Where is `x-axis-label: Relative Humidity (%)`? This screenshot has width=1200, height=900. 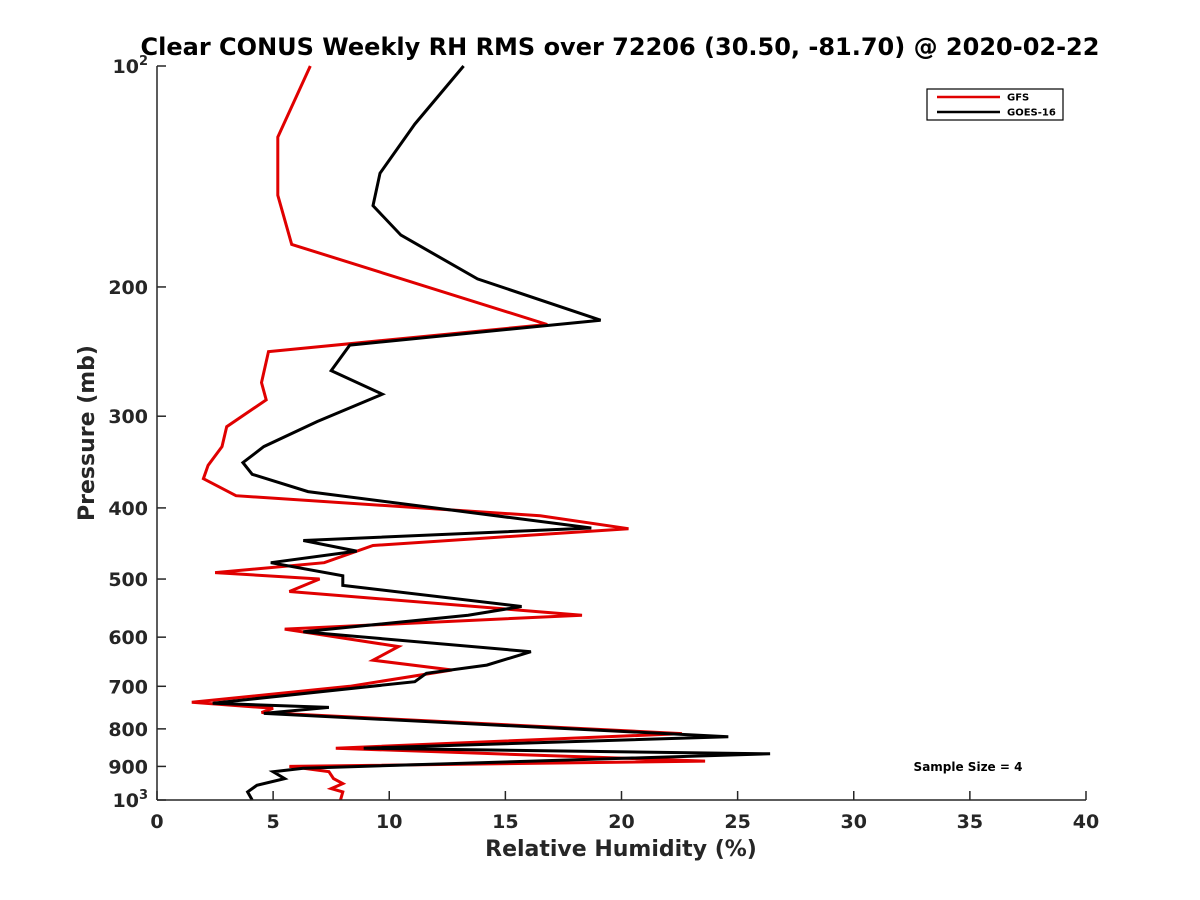
x-axis-label: Relative Humidity (%) is located at coordinates (621, 849).